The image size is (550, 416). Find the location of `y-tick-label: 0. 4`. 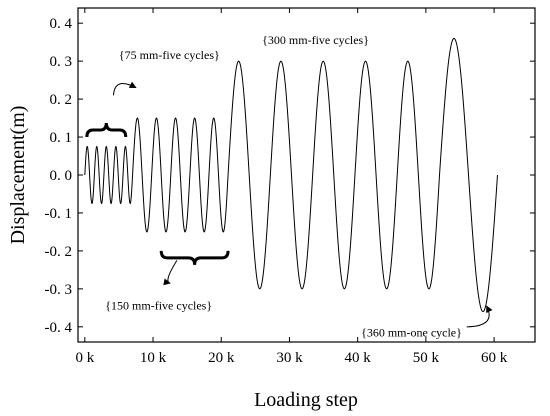

y-tick-label: 0. 4 is located at coordinates (61, 24).